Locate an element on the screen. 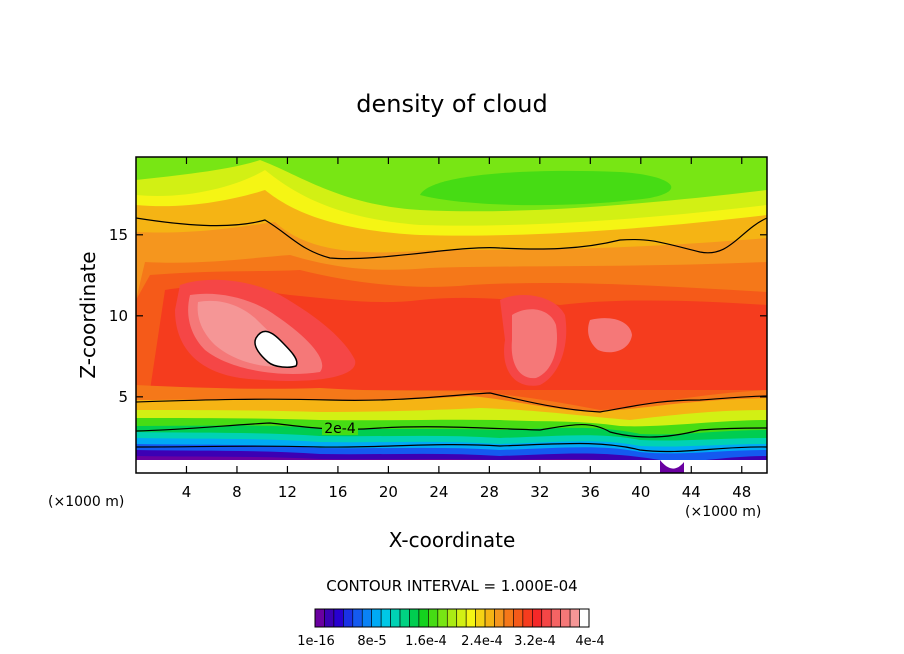 The width and height of the screenshot is (904, 654). contour-label: 2e-4 is located at coordinates (340, 429).